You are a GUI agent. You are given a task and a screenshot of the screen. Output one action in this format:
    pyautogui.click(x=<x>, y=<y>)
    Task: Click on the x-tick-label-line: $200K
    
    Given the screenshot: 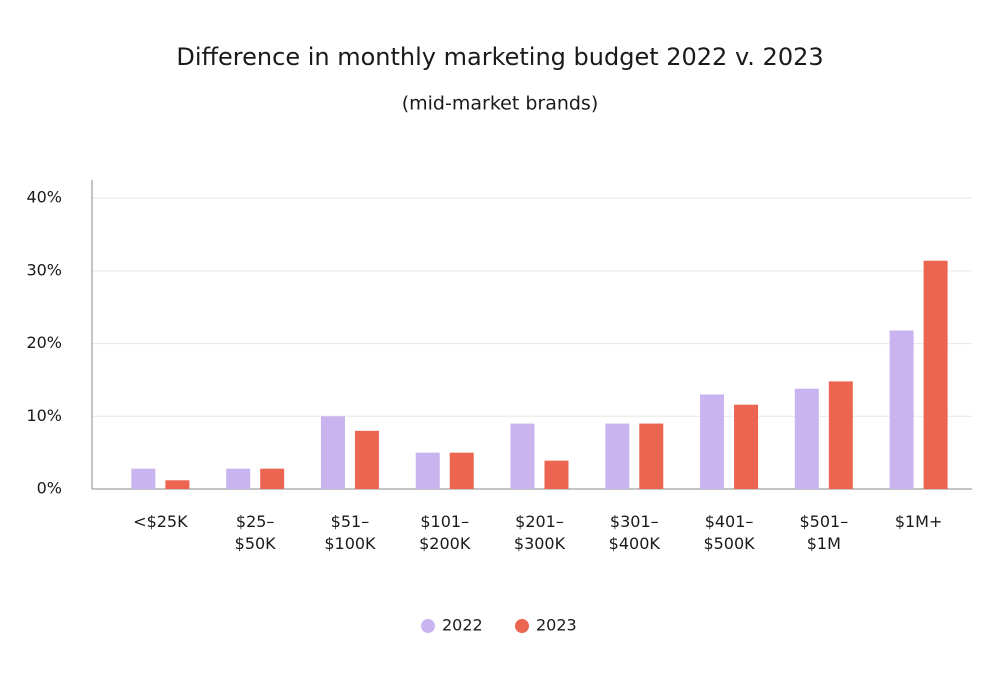 What is the action you would take?
    pyautogui.click(x=445, y=543)
    